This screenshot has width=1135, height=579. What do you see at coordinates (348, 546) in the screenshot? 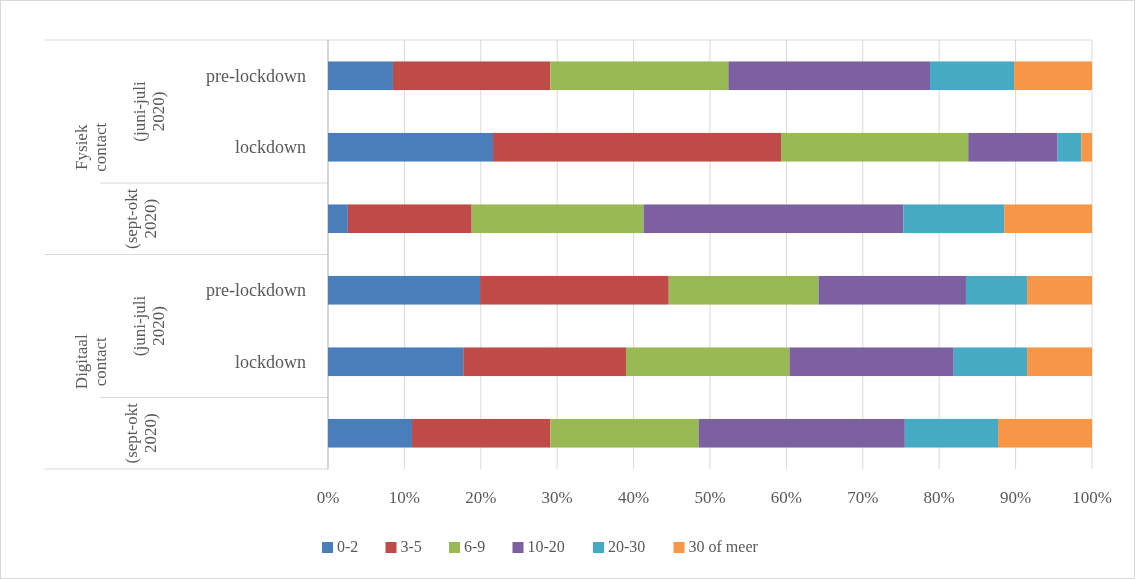
I see `legend-label: 0-2` at bounding box center [348, 546].